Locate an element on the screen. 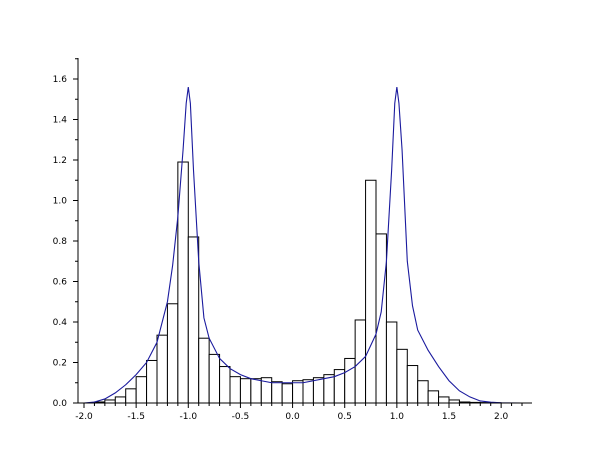 This screenshot has width=610, height=460. x-tick-label: 1.5 is located at coordinates (449, 417).